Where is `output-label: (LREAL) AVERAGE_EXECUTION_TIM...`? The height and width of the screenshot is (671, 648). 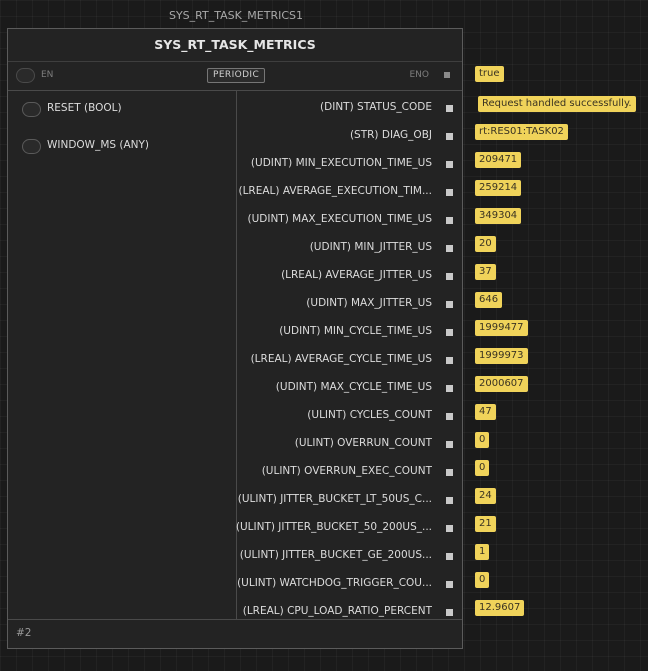
output-label: (LREAL) AVERAGE_EXECUTION_TIM... is located at coordinates (335, 191).